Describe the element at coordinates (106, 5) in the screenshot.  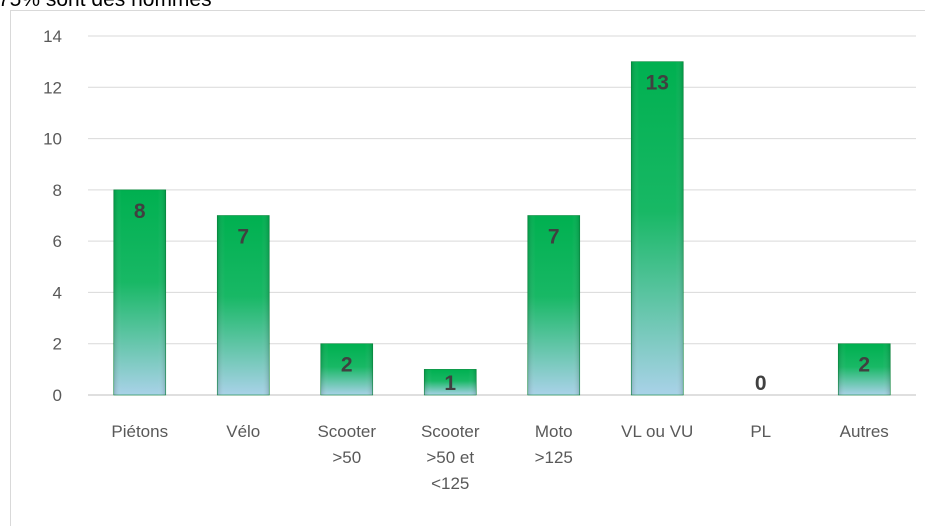
I see `chart-title: 75% sont des hommes` at that location.